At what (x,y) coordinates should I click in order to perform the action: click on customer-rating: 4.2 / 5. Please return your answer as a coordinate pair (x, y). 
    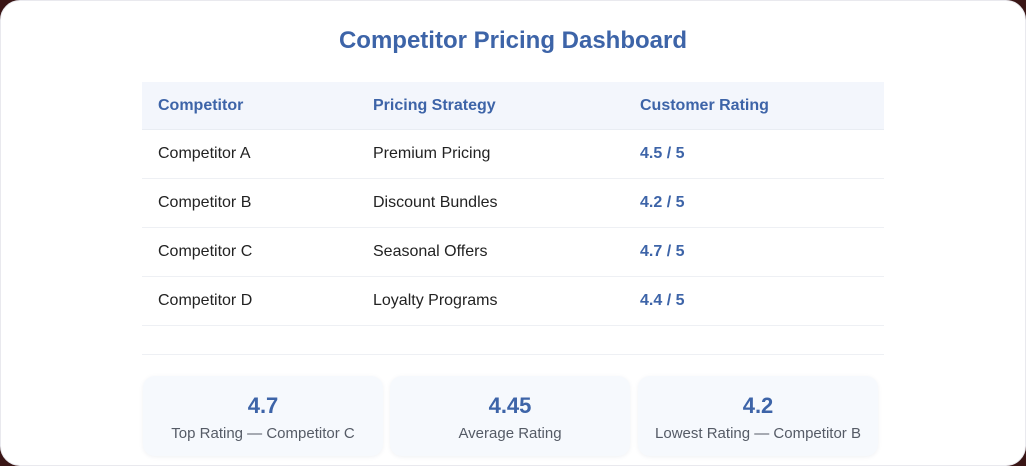
    Looking at the image, I should click on (754, 203).